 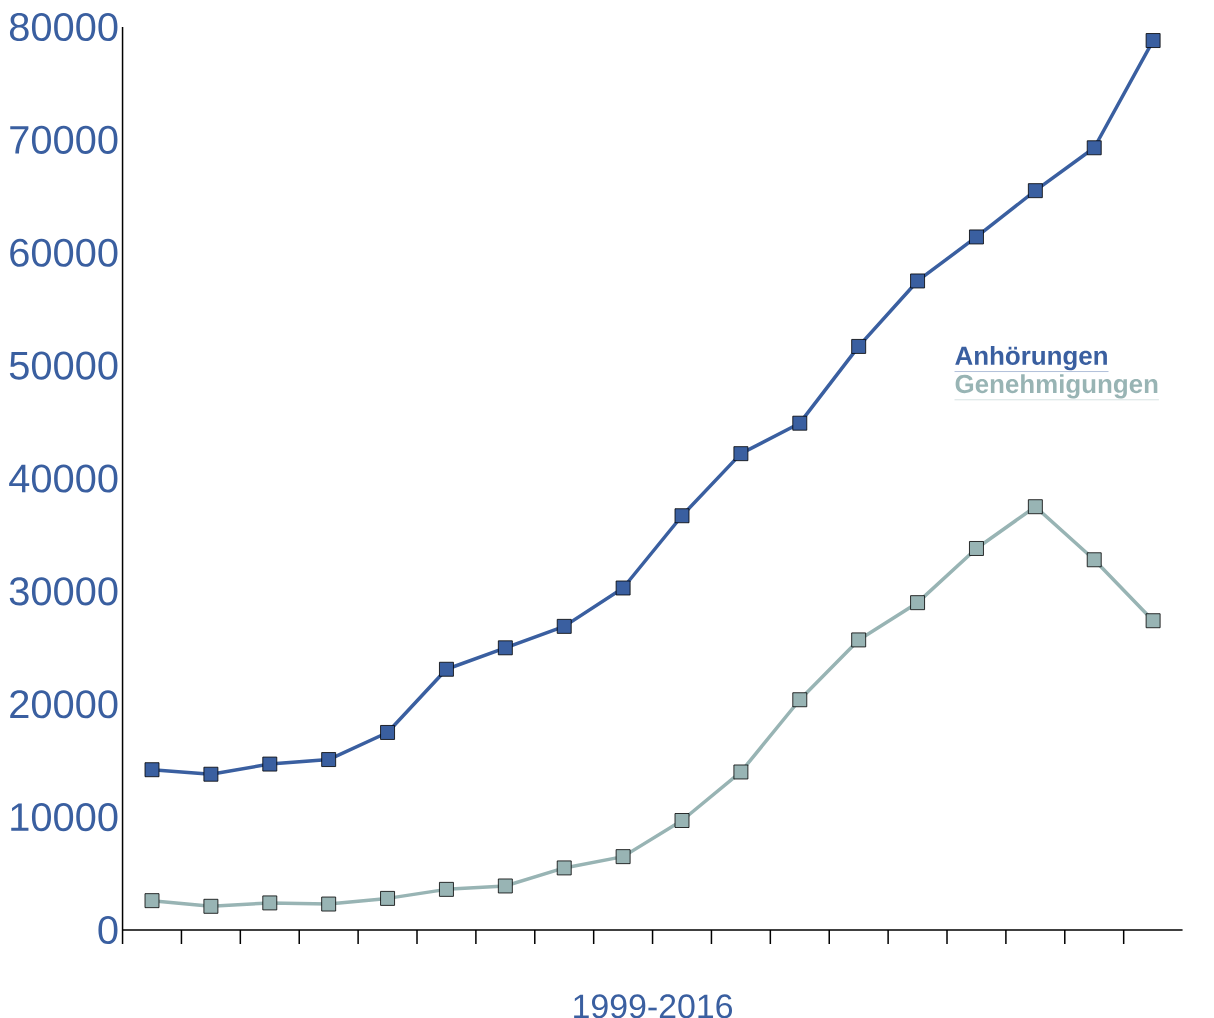 What do you see at coordinates (64, 704) in the screenshot?
I see `y-tick-label: 20000` at bounding box center [64, 704].